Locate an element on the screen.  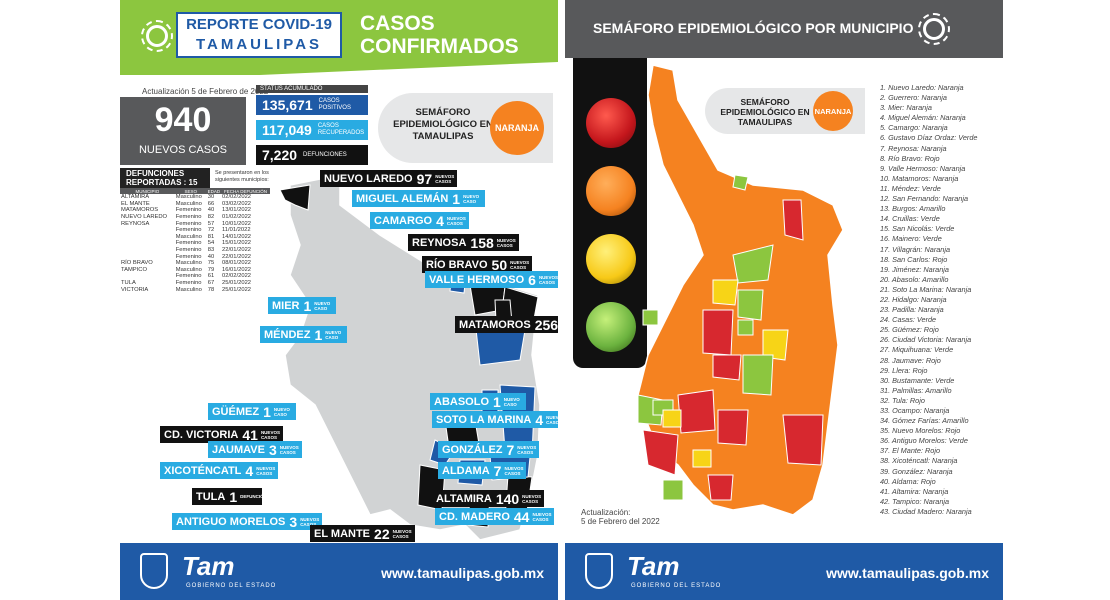
municipality-label: ALTAMIRA 140 NUEVOS CASOS is located at coordinates (488, 498).